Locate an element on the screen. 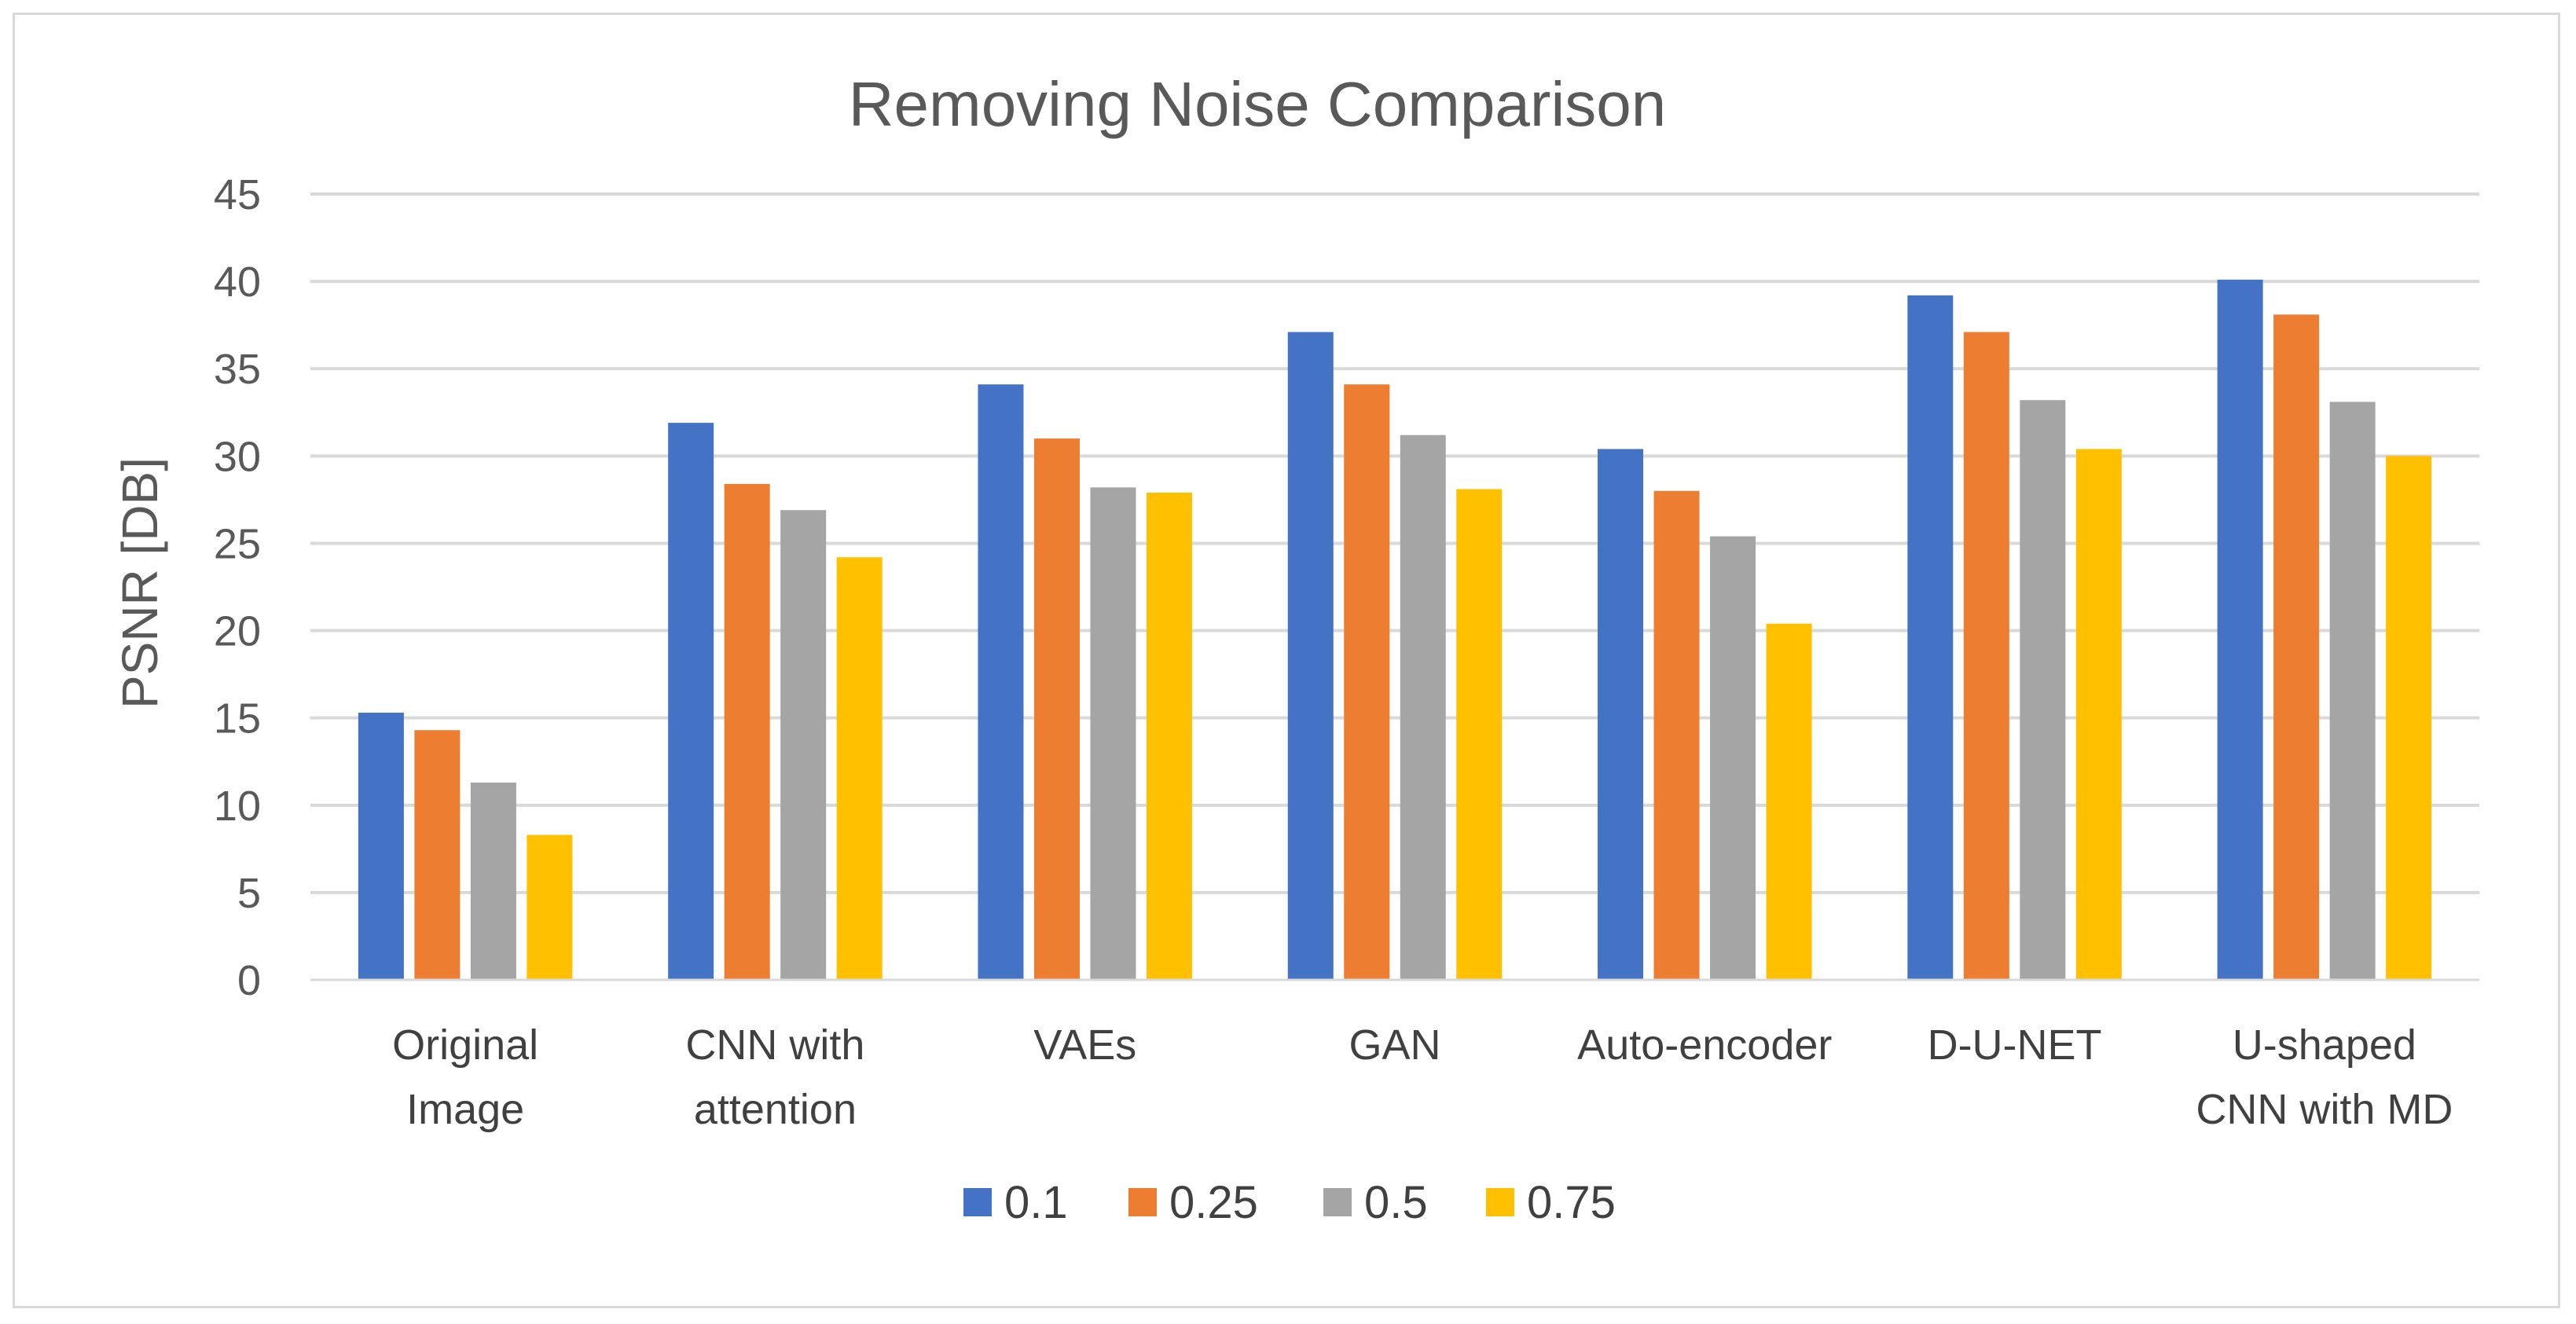 This screenshot has height=1324, width=2576. chart-title: Removing Noise Comparison is located at coordinates (1257, 104).